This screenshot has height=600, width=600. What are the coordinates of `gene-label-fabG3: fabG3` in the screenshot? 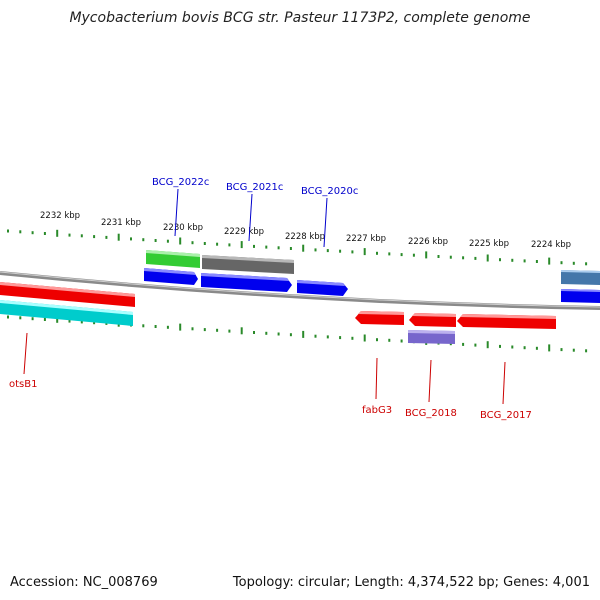 It's located at (377, 410).